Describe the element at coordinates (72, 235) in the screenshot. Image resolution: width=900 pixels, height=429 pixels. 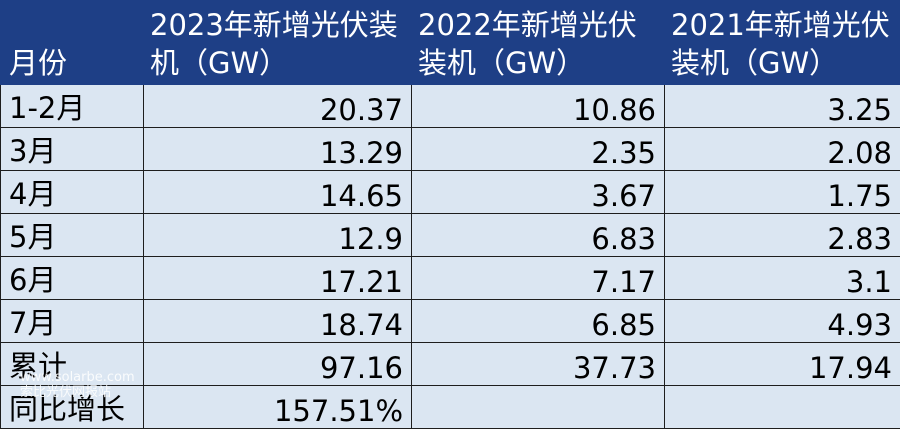
I see `cell-month: 5月` at that location.